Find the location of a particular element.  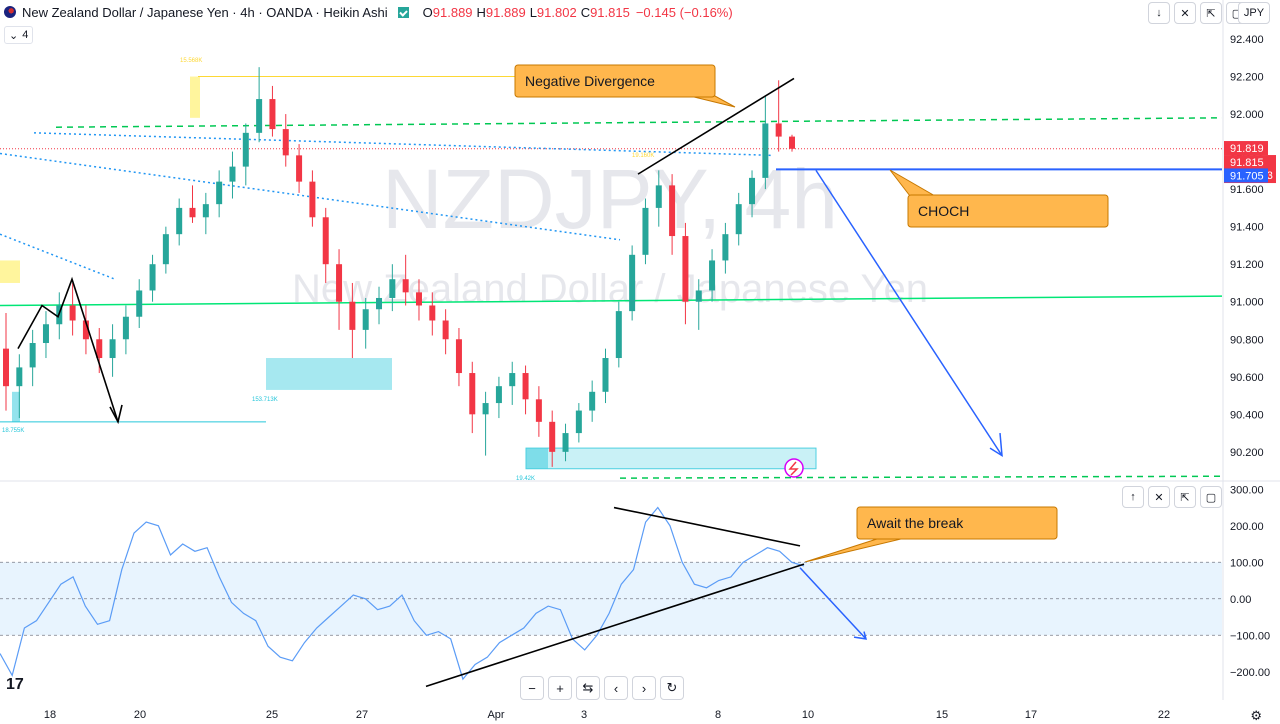

reset-scale-button: ⇆ is located at coordinates (588, 688).